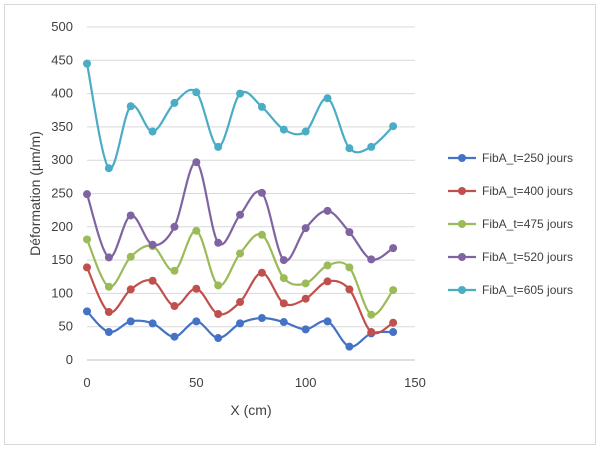 The image size is (601, 450). Describe the element at coordinates (62, 126) in the screenshot. I see `y-tick-label: 350` at that location.